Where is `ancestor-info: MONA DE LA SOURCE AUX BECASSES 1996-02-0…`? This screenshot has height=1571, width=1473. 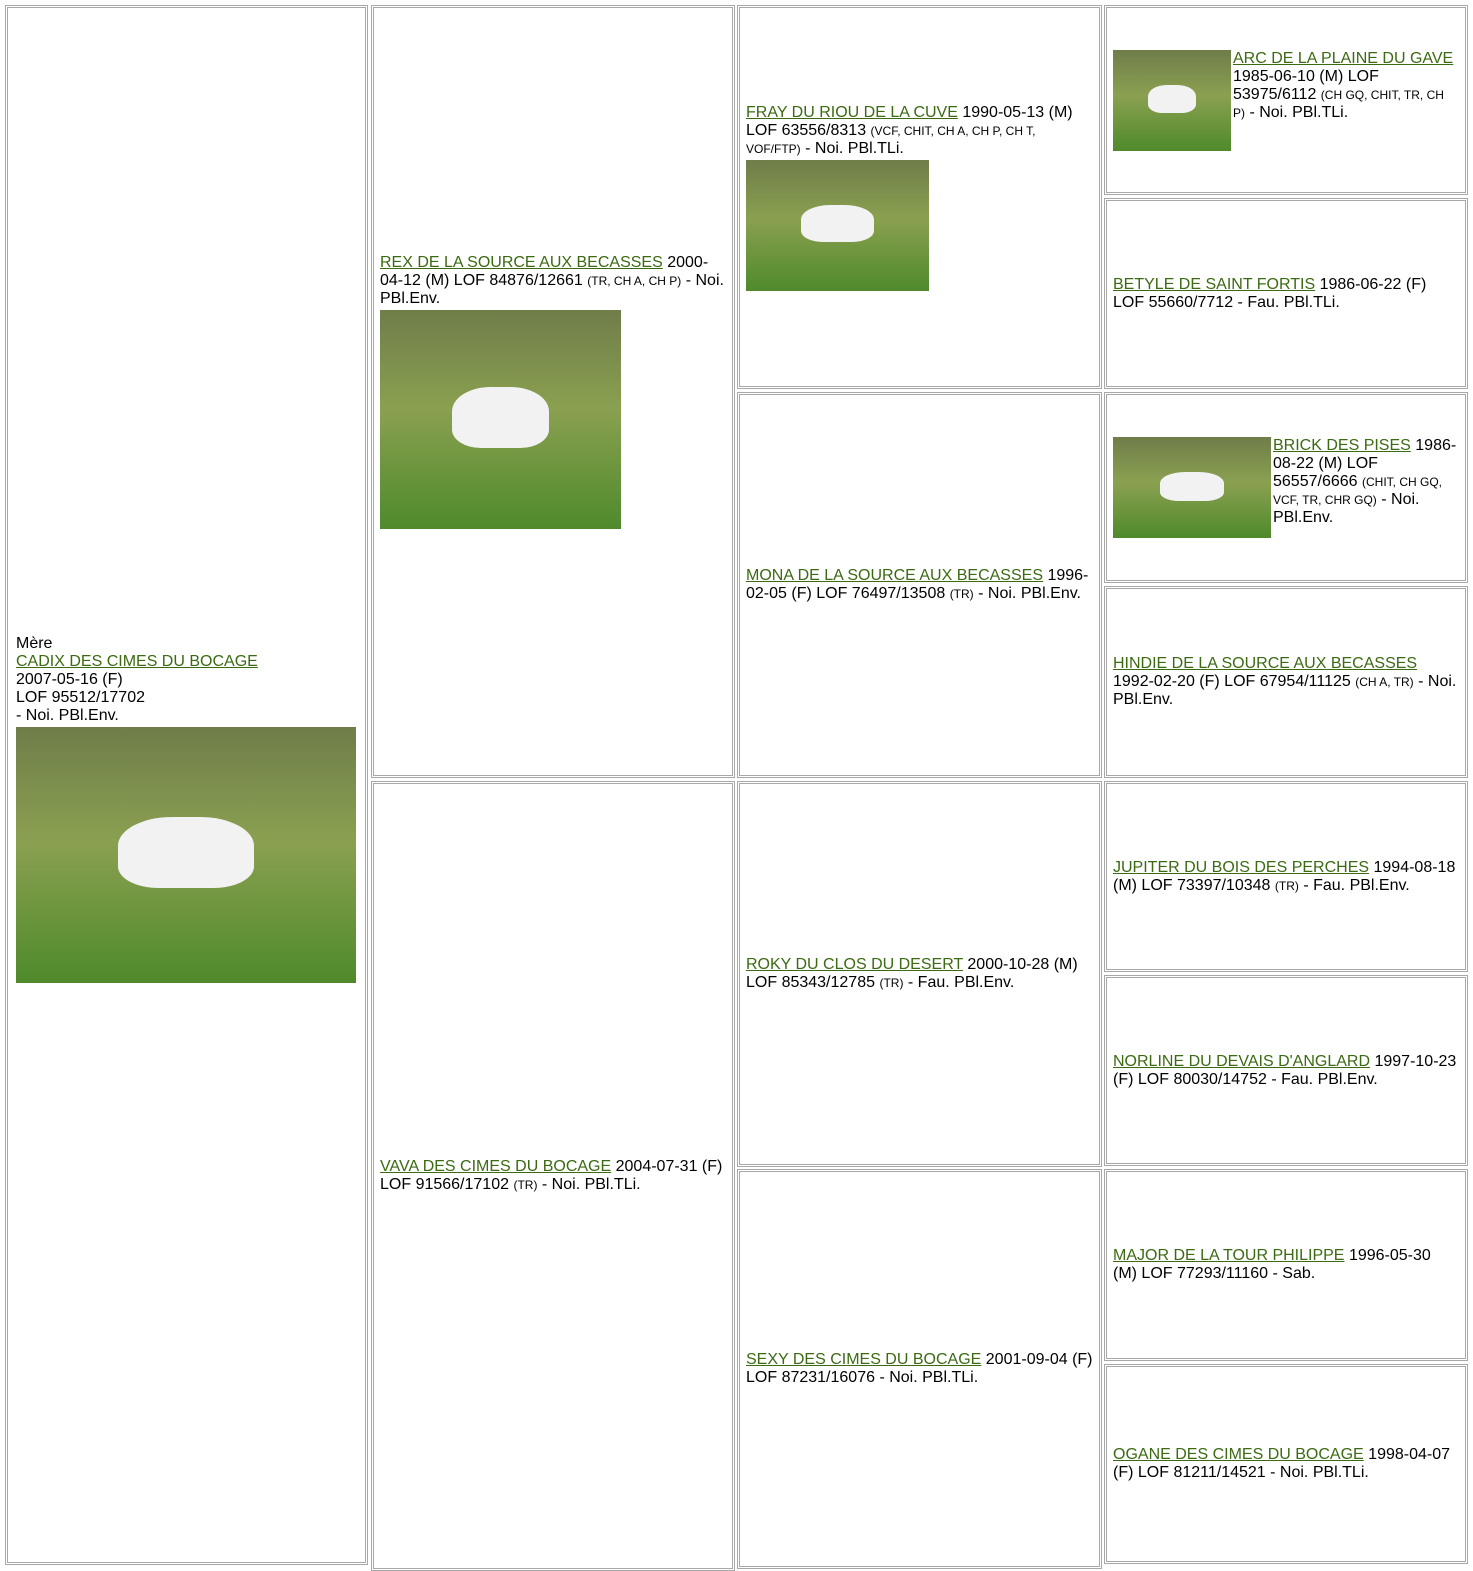 ancestor-info: MONA DE LA SOURCE AUX BECASSES 1996-02-0… is located at coordinates (919, 585).